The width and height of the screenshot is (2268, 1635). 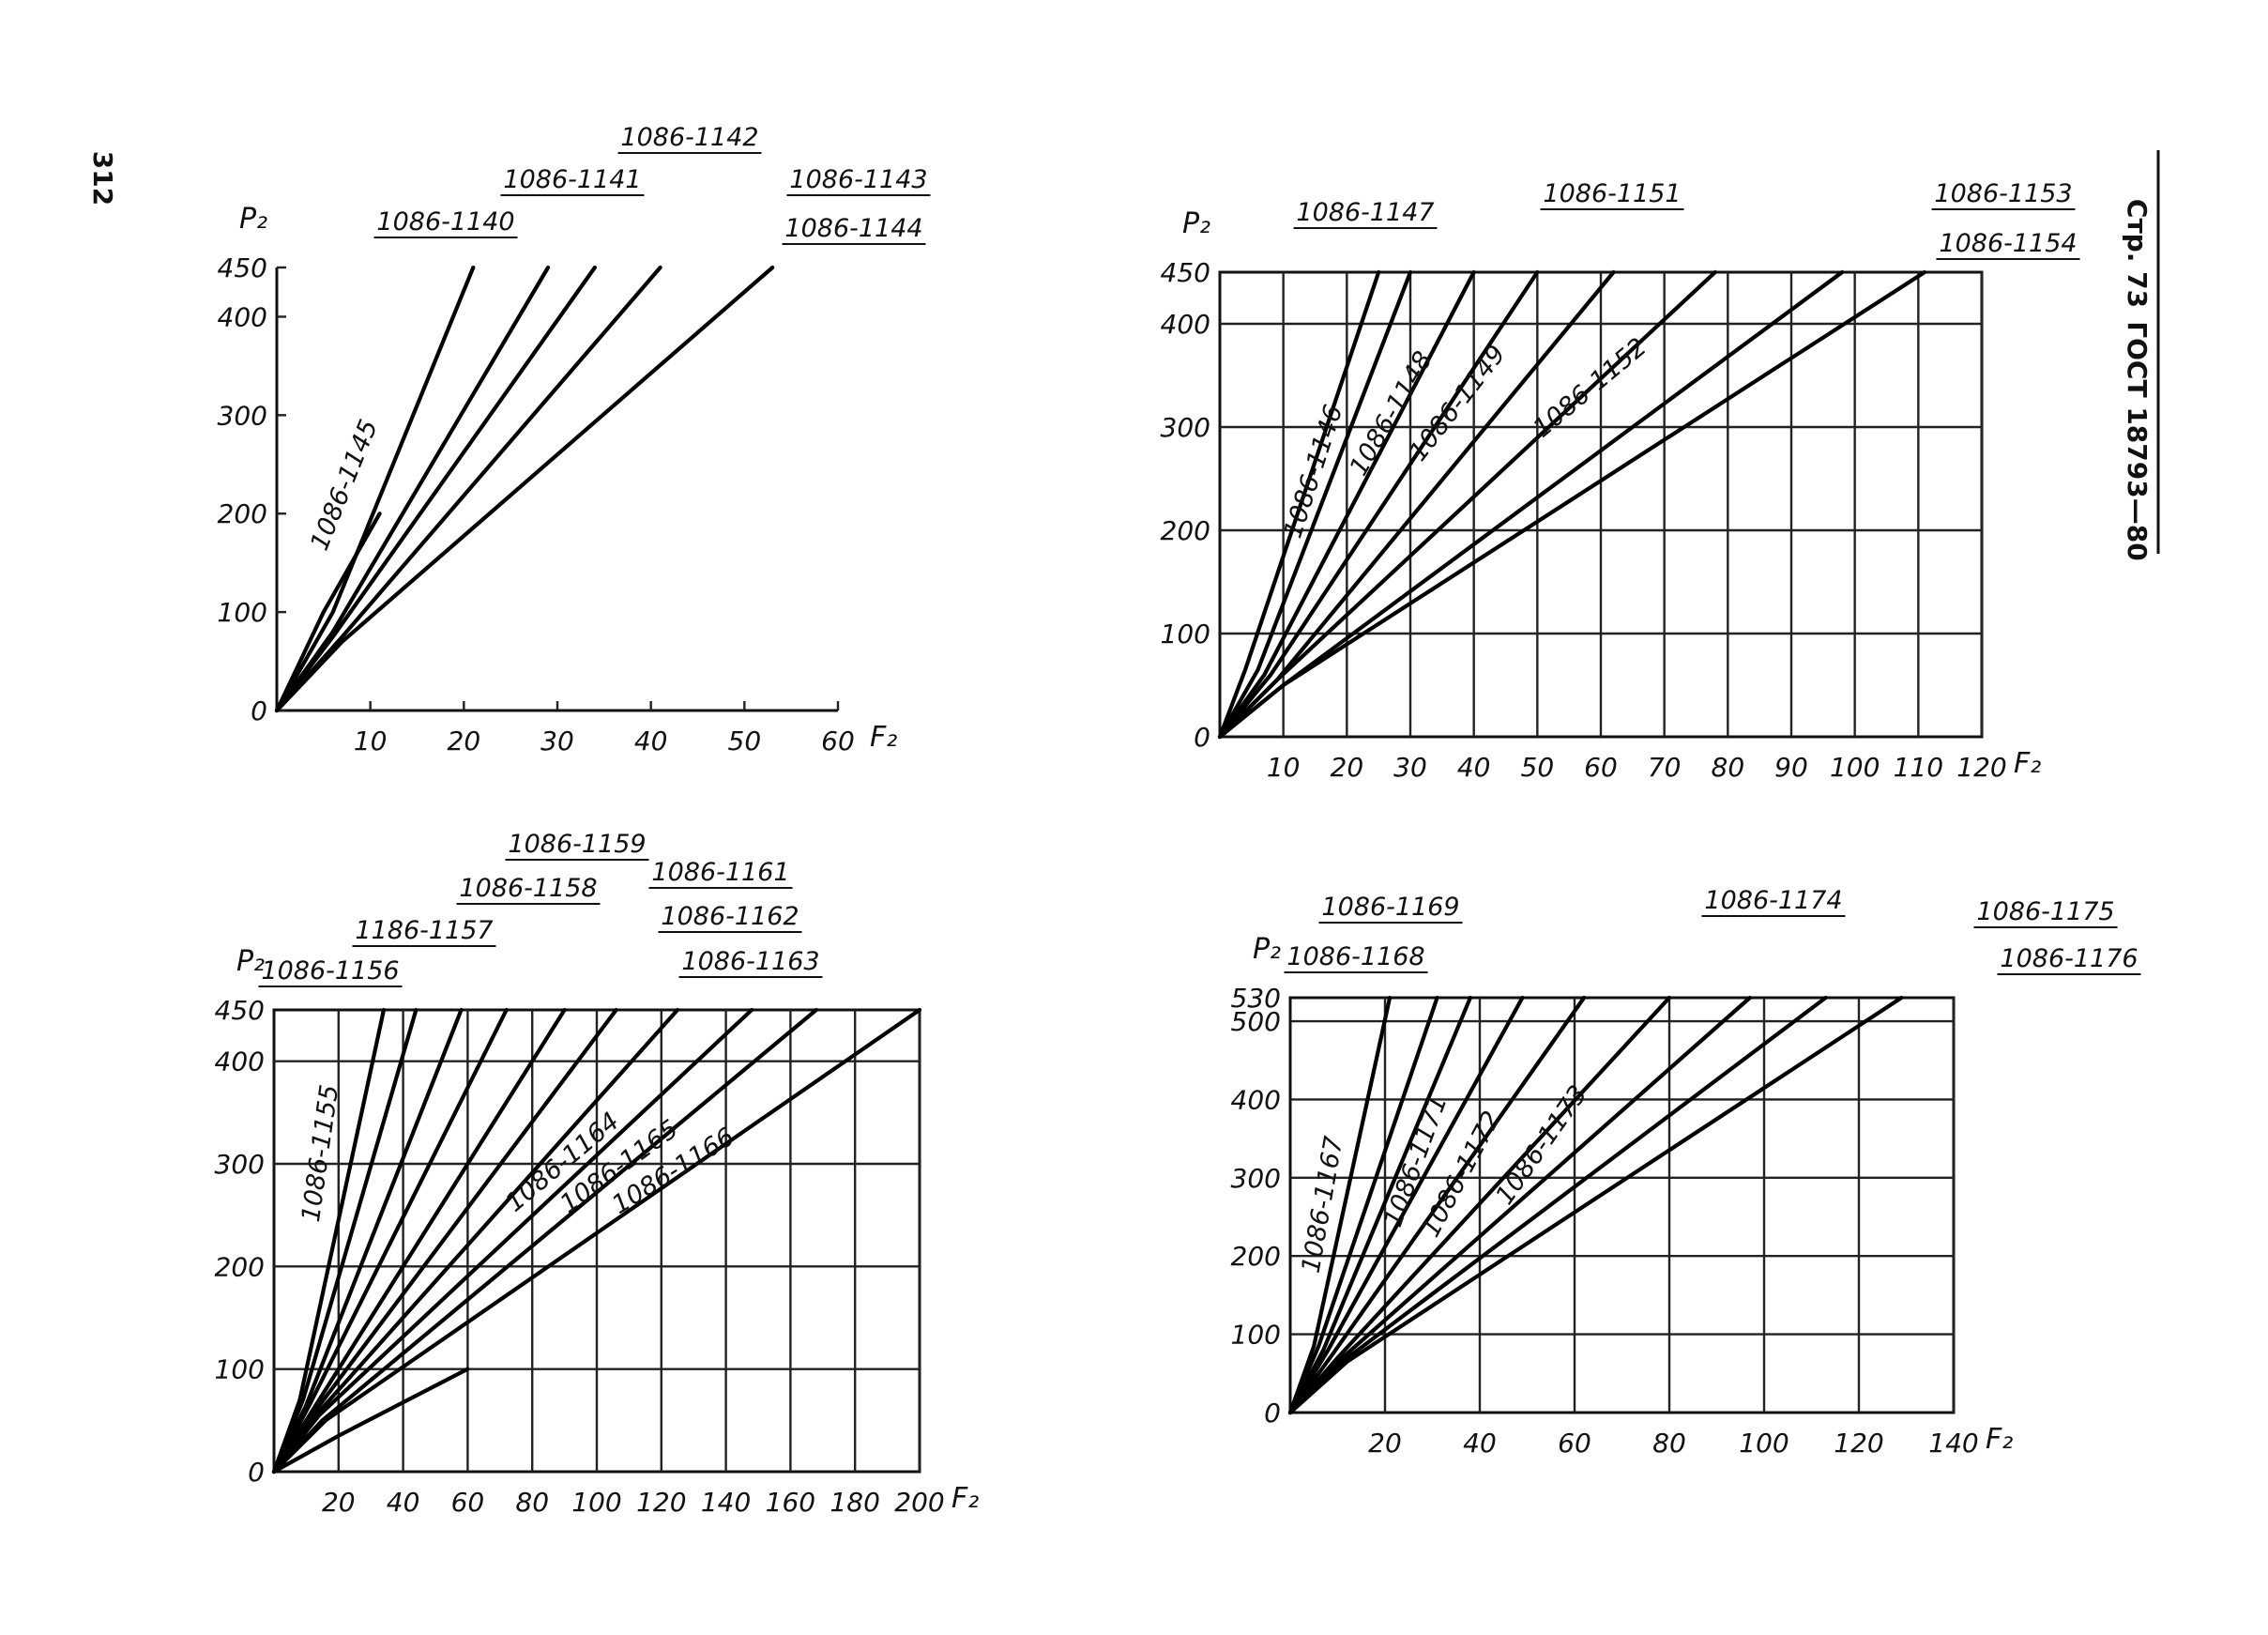 What do you see at coordinates (1365, 212) in the screenshot?
I see `series-label: 1086-1147` at bounding box center [1365, 212].